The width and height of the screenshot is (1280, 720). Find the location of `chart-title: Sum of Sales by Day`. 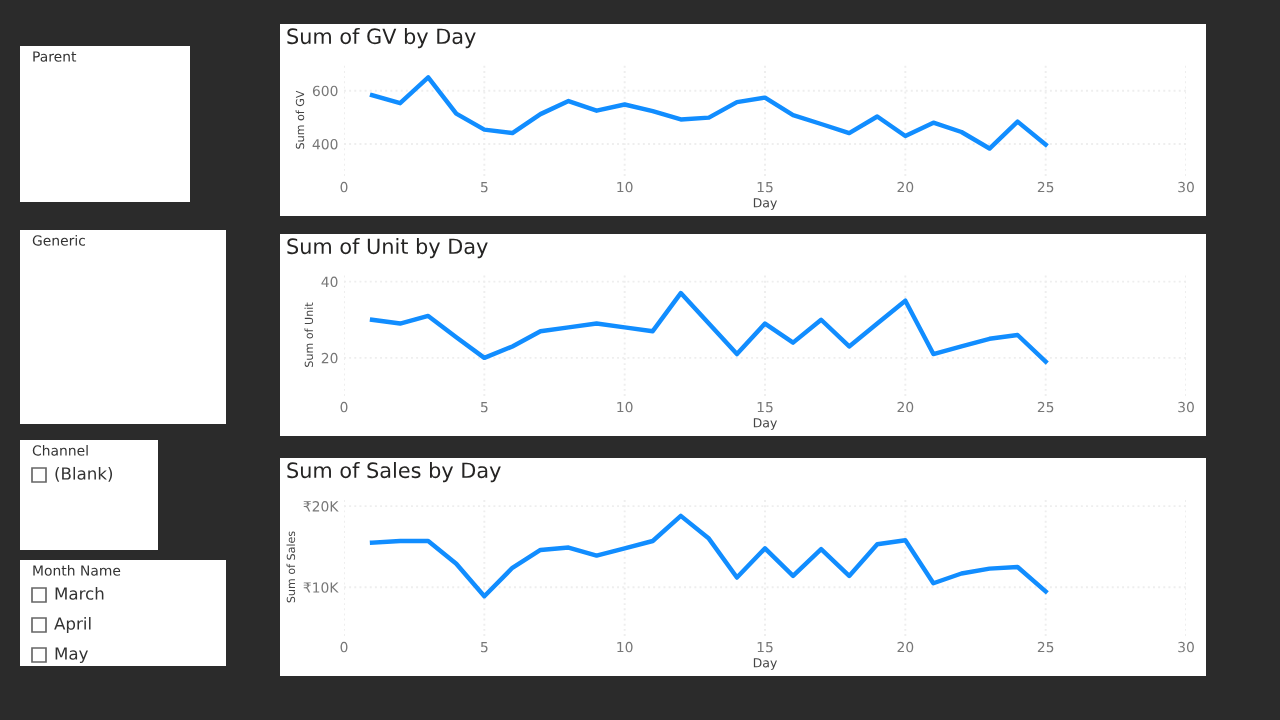

chart-title: Sum of Sales by Day is located at coordinates (394, 472).